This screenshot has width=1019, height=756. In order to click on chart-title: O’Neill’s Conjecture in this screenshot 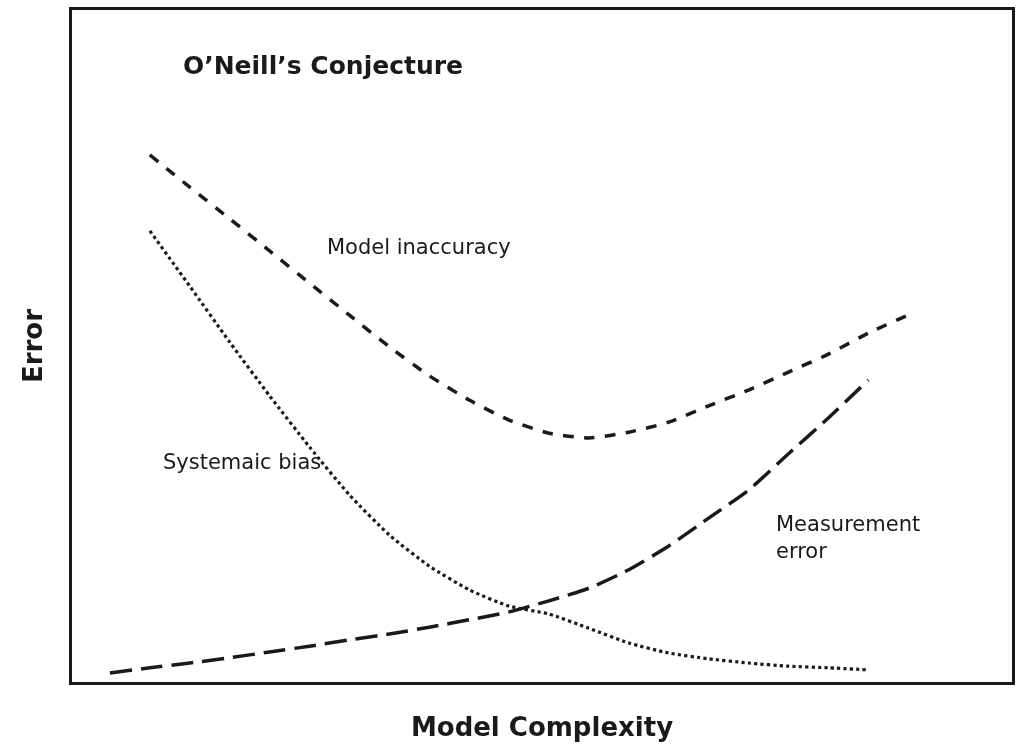, I will do `click(323, 65)`.